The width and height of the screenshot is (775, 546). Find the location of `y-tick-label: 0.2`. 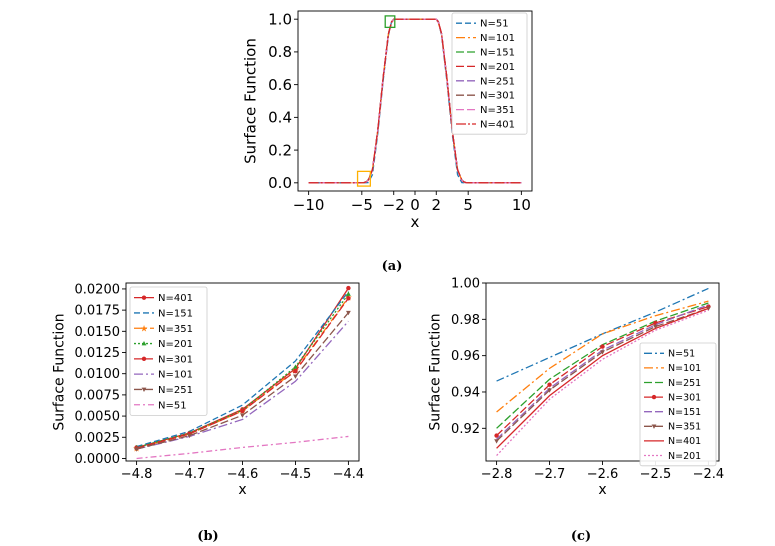

y-tick-label: 0.2 is located at coordinates (280, 150).